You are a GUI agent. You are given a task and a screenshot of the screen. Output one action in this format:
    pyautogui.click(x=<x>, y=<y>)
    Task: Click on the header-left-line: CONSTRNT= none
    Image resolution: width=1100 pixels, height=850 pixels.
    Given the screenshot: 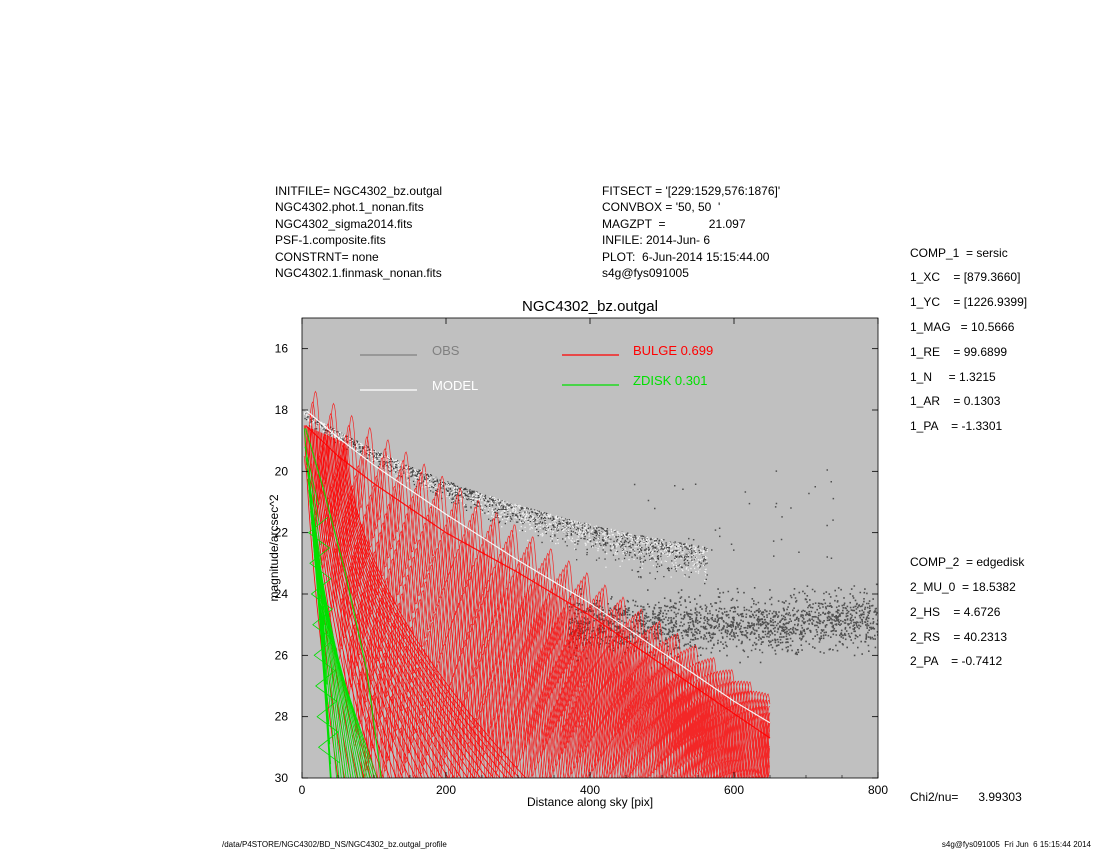 What is the action you would take?
    pyautogui.click(x=327, y=256)
    